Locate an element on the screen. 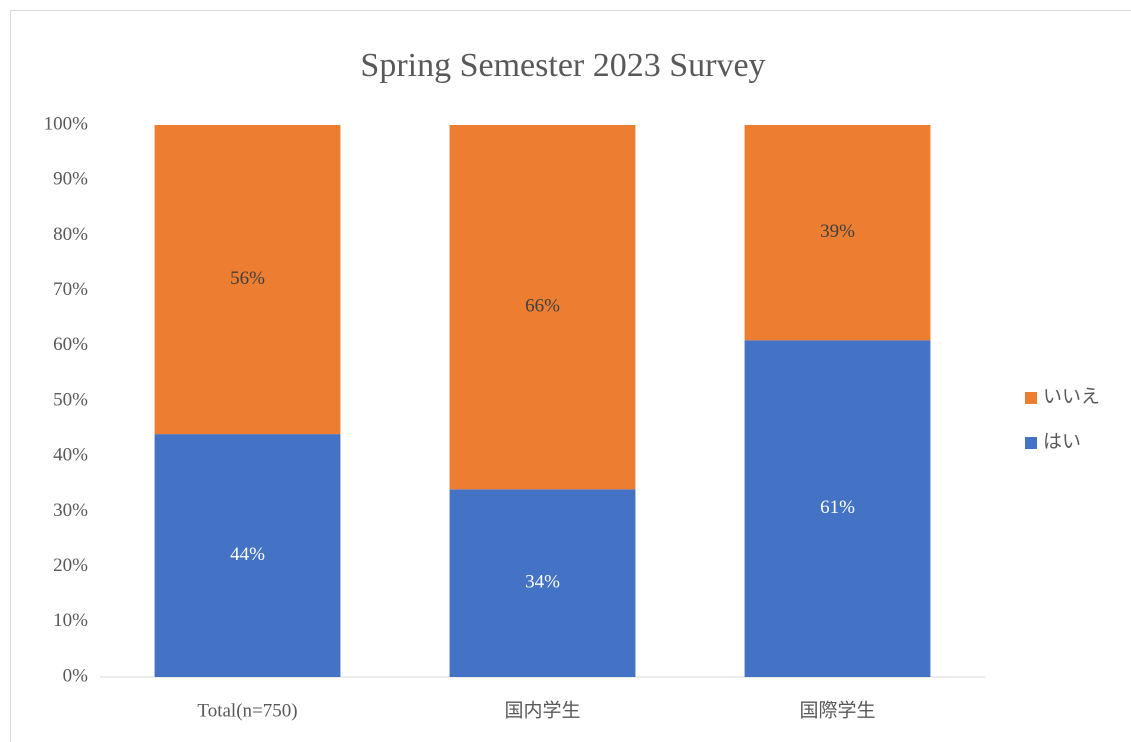 The width and height of the screenshot is (1131, 742). y-tick-label: 100% is located at coordinates (66, 123).